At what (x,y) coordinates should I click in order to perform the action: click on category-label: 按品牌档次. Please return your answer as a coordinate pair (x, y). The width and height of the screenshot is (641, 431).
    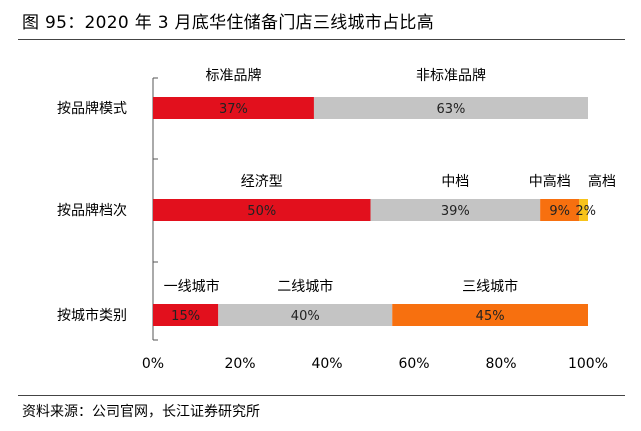
    Looking at the image, I should click on (92, 210).